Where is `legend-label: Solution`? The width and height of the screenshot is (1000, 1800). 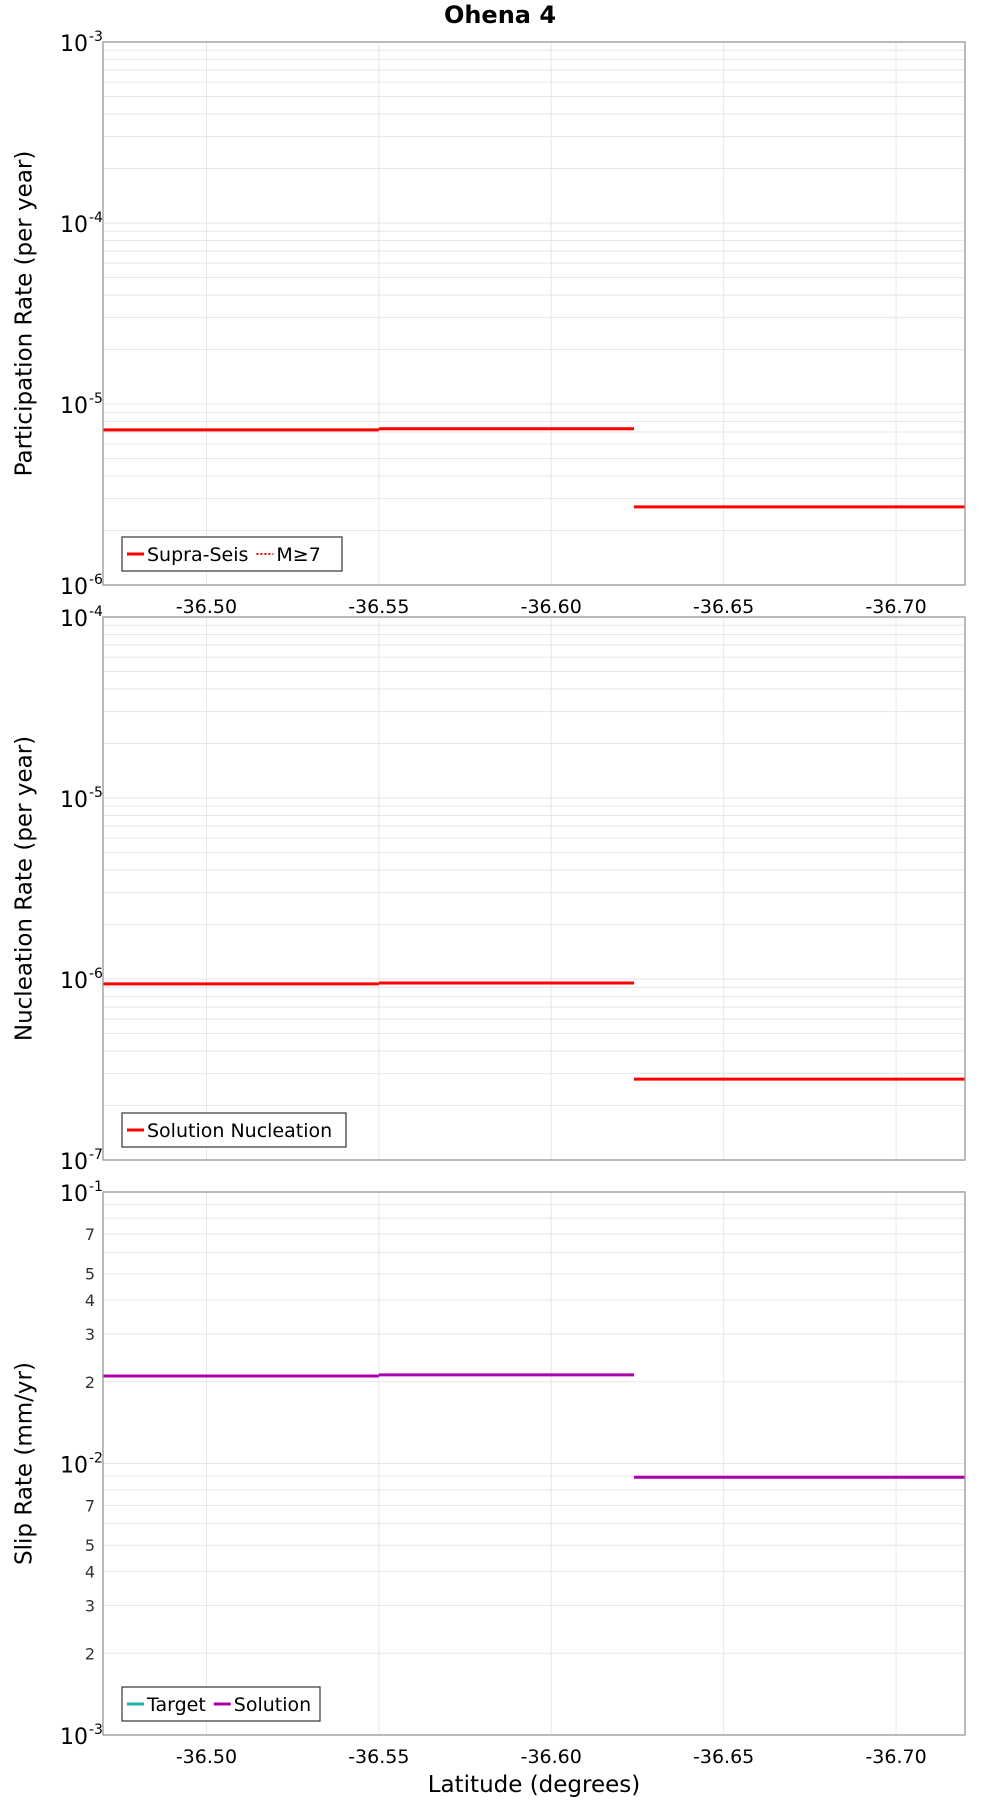 legend-label: Solution is located at coordinates (272, 1705).